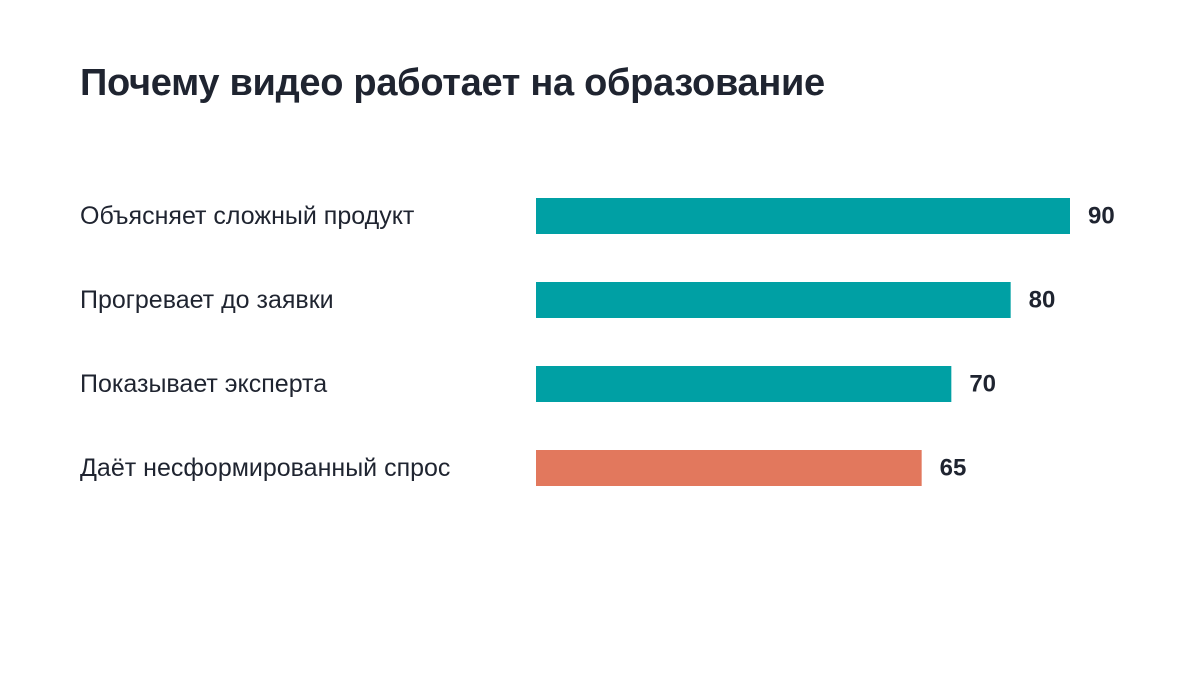 The width and height of the screenshot is (1200, 675). Describe the element at coordinates (207, 300) in the screenshot. I see `category-label: Прогревает до заявки` at that location.